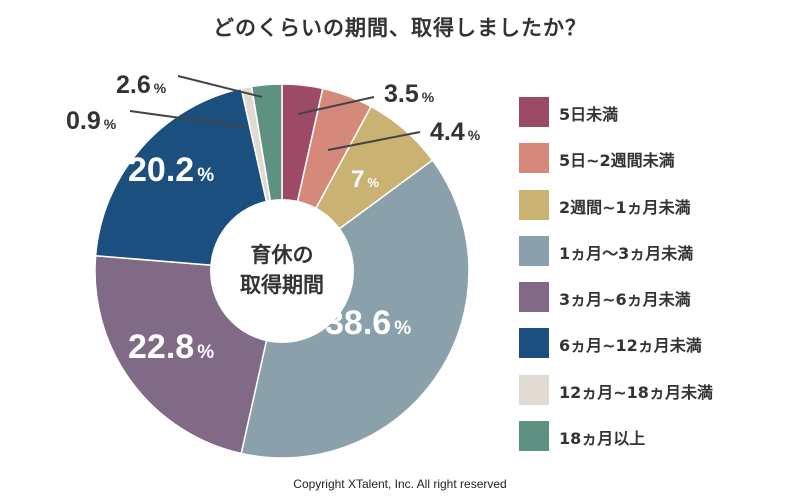 This screenshot has height=500, width=800. What do you see at coordinates (602, 439) in the screenshot?
I see `legend-label-8: 18ヵ月以上` at bounding box center [602, 439].